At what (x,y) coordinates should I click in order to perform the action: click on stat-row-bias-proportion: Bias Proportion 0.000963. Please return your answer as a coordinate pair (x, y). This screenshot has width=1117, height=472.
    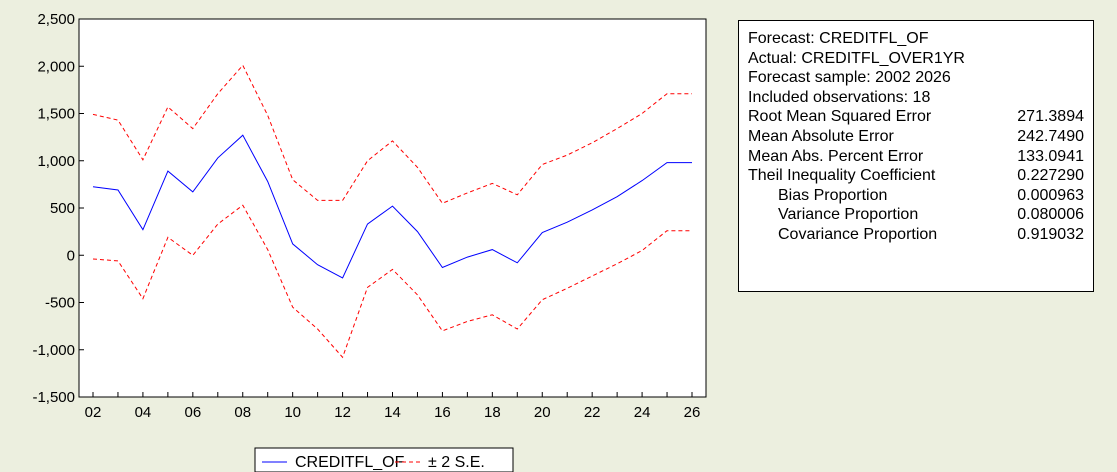
    Looking at the image, I should click on (920, 196).